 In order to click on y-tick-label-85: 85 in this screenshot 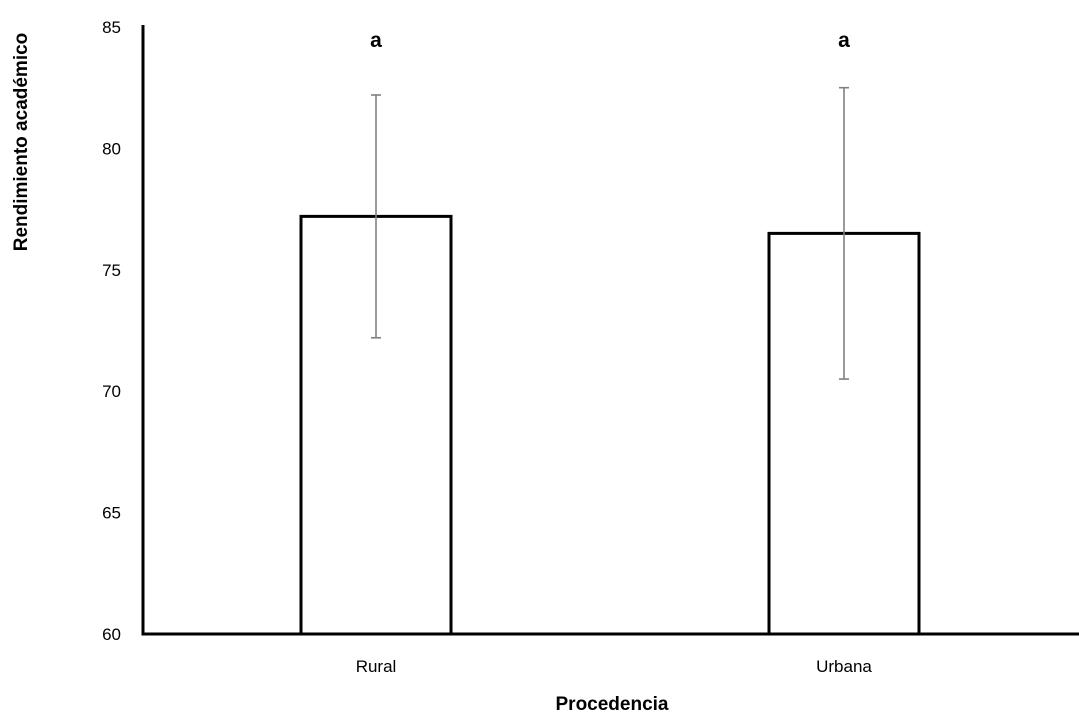, I will do `click(111, 27)`.